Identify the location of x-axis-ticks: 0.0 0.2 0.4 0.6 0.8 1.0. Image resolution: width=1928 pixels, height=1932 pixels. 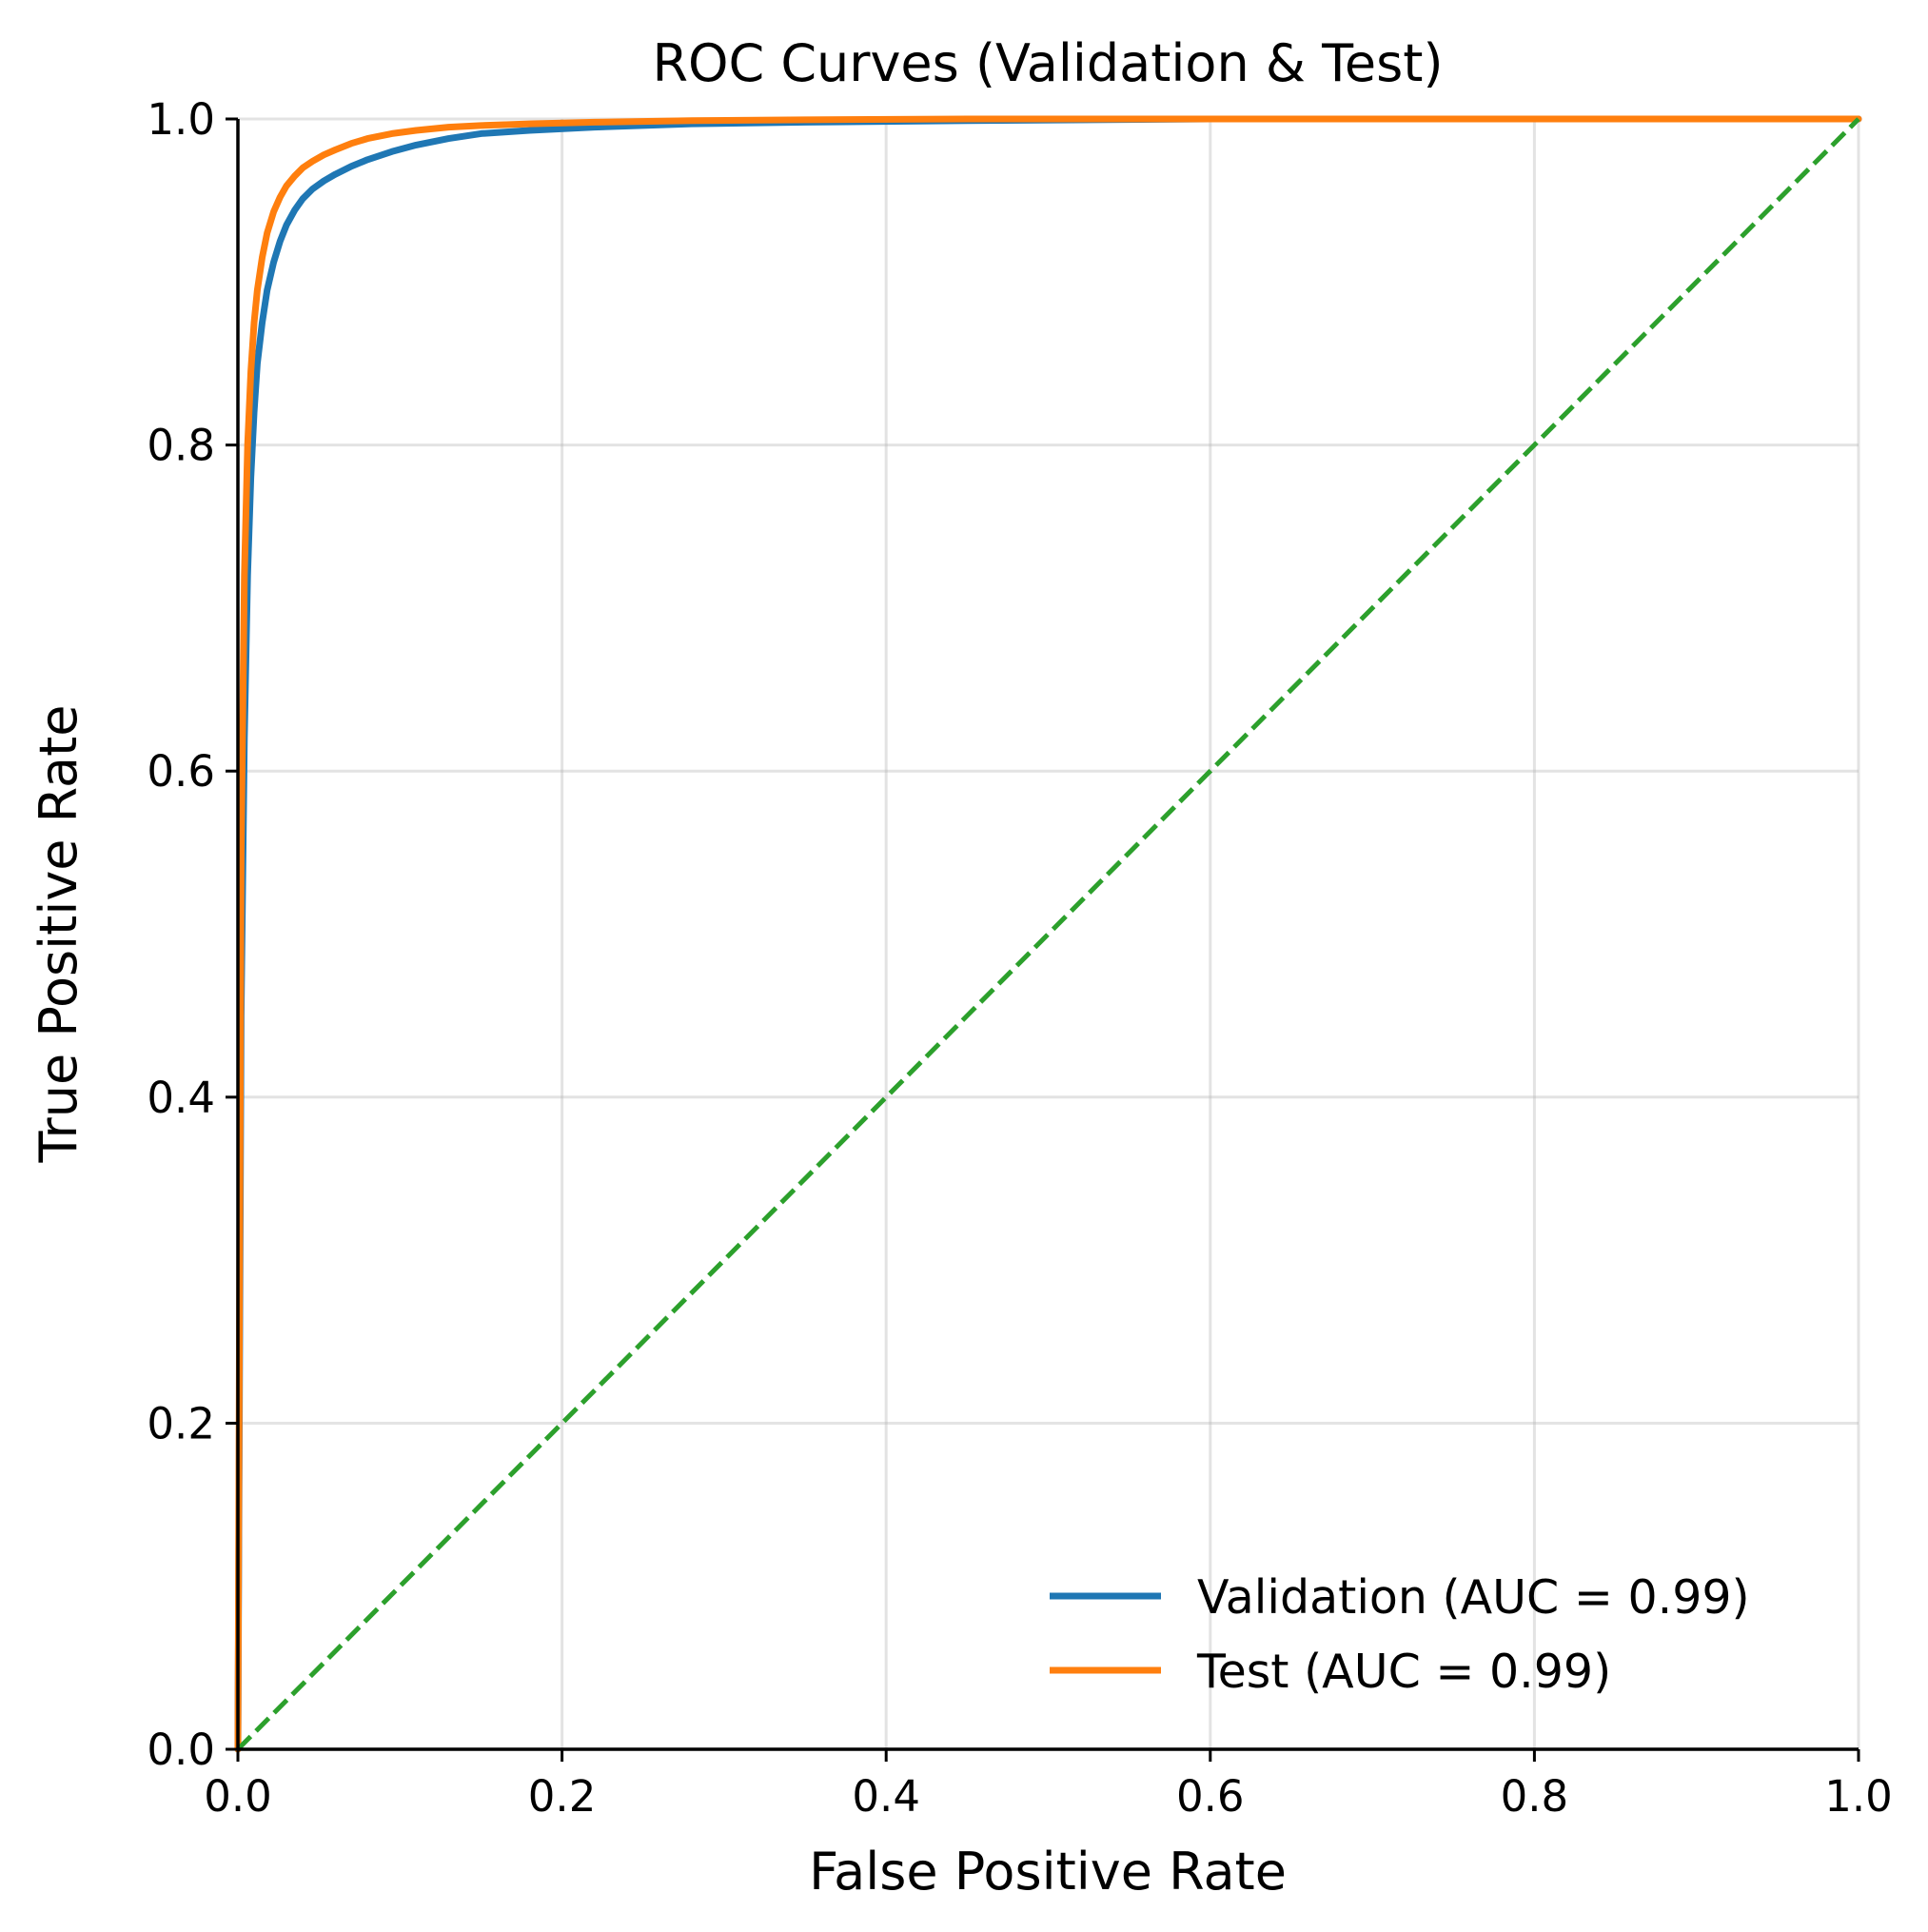
(1048, 1786).